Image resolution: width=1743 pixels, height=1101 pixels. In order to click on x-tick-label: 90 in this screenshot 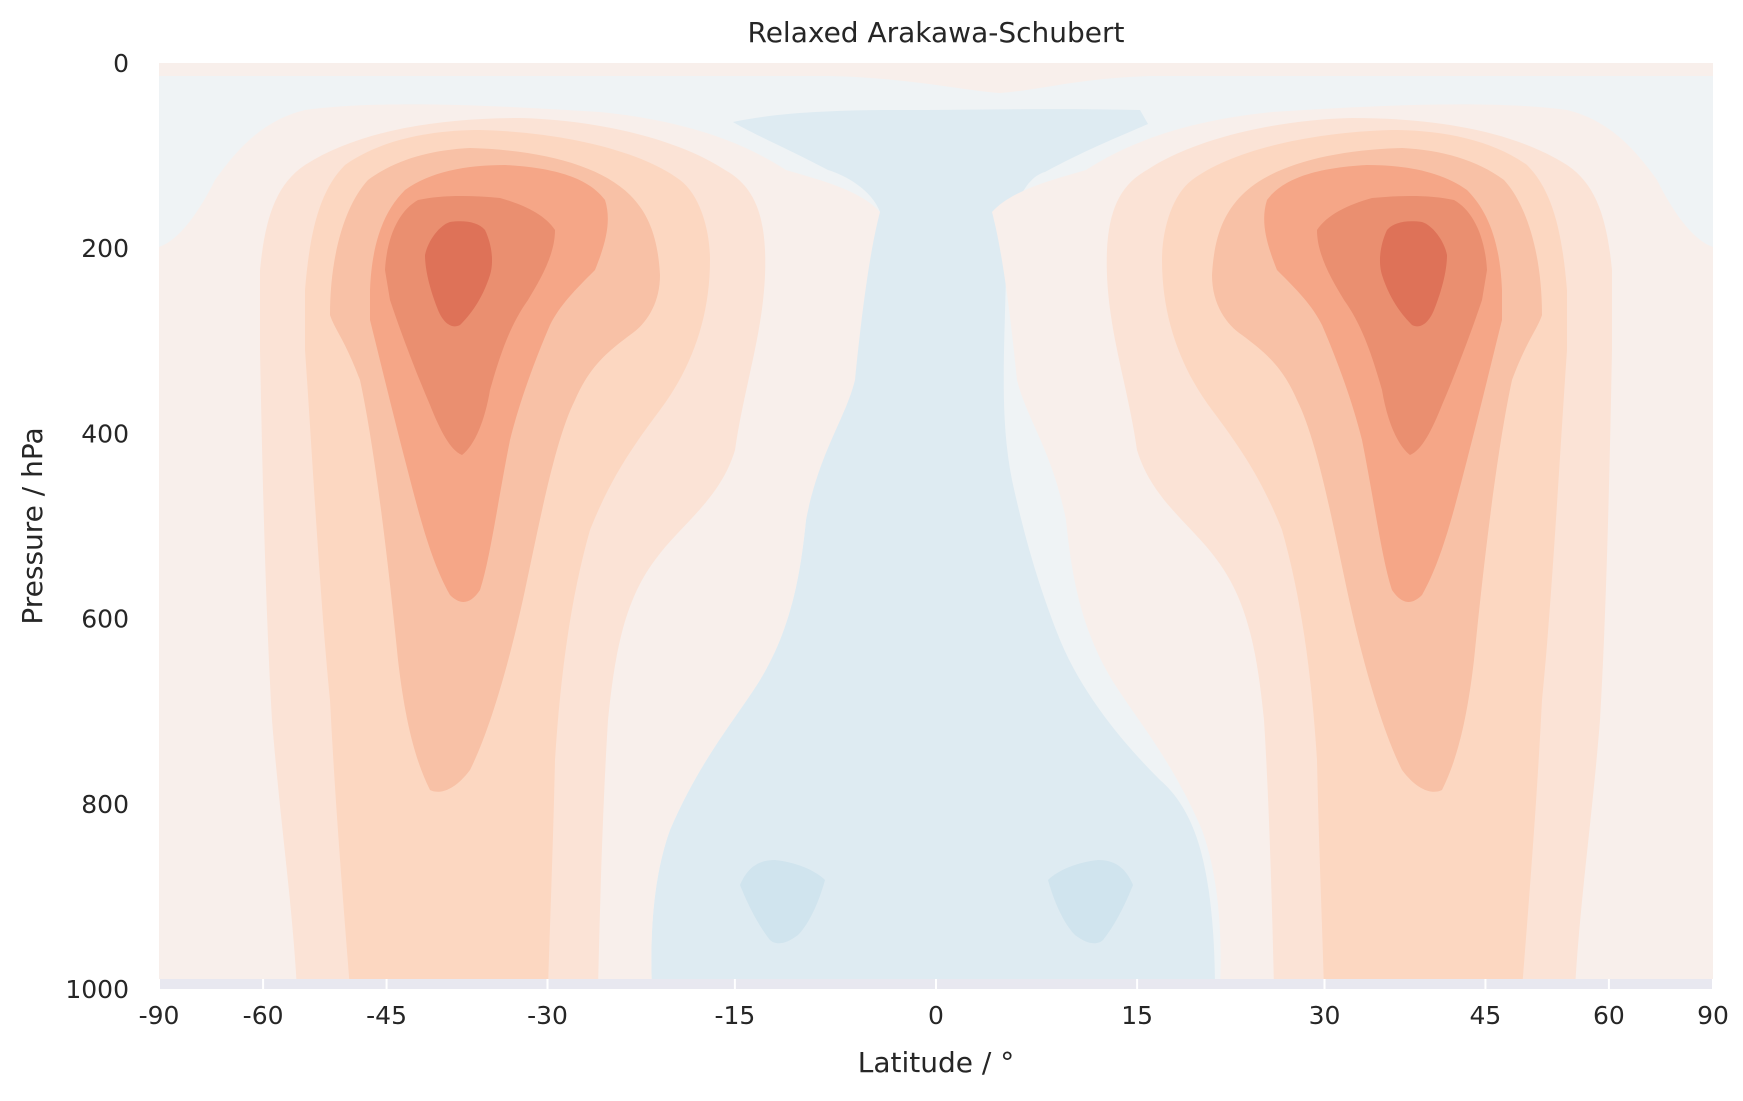, I will do `click(1713, 1015)`.